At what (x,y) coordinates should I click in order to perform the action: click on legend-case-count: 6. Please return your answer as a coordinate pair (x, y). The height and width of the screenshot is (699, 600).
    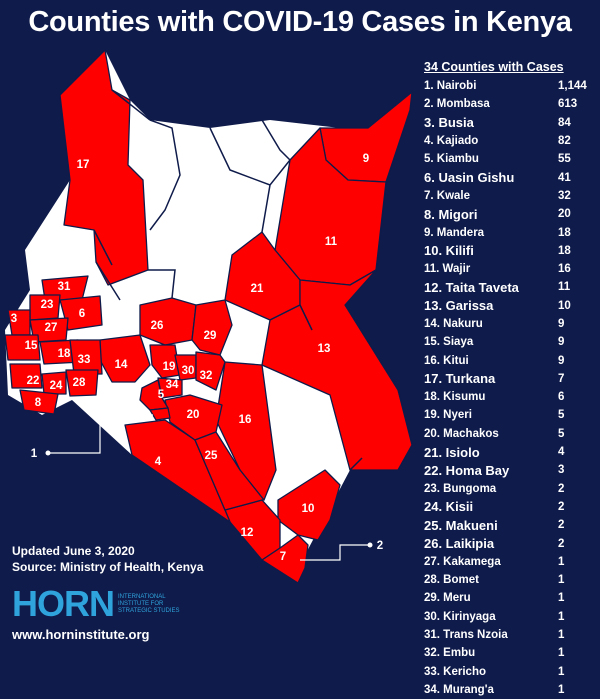
    Looking at the image, I should click on (561, 397).